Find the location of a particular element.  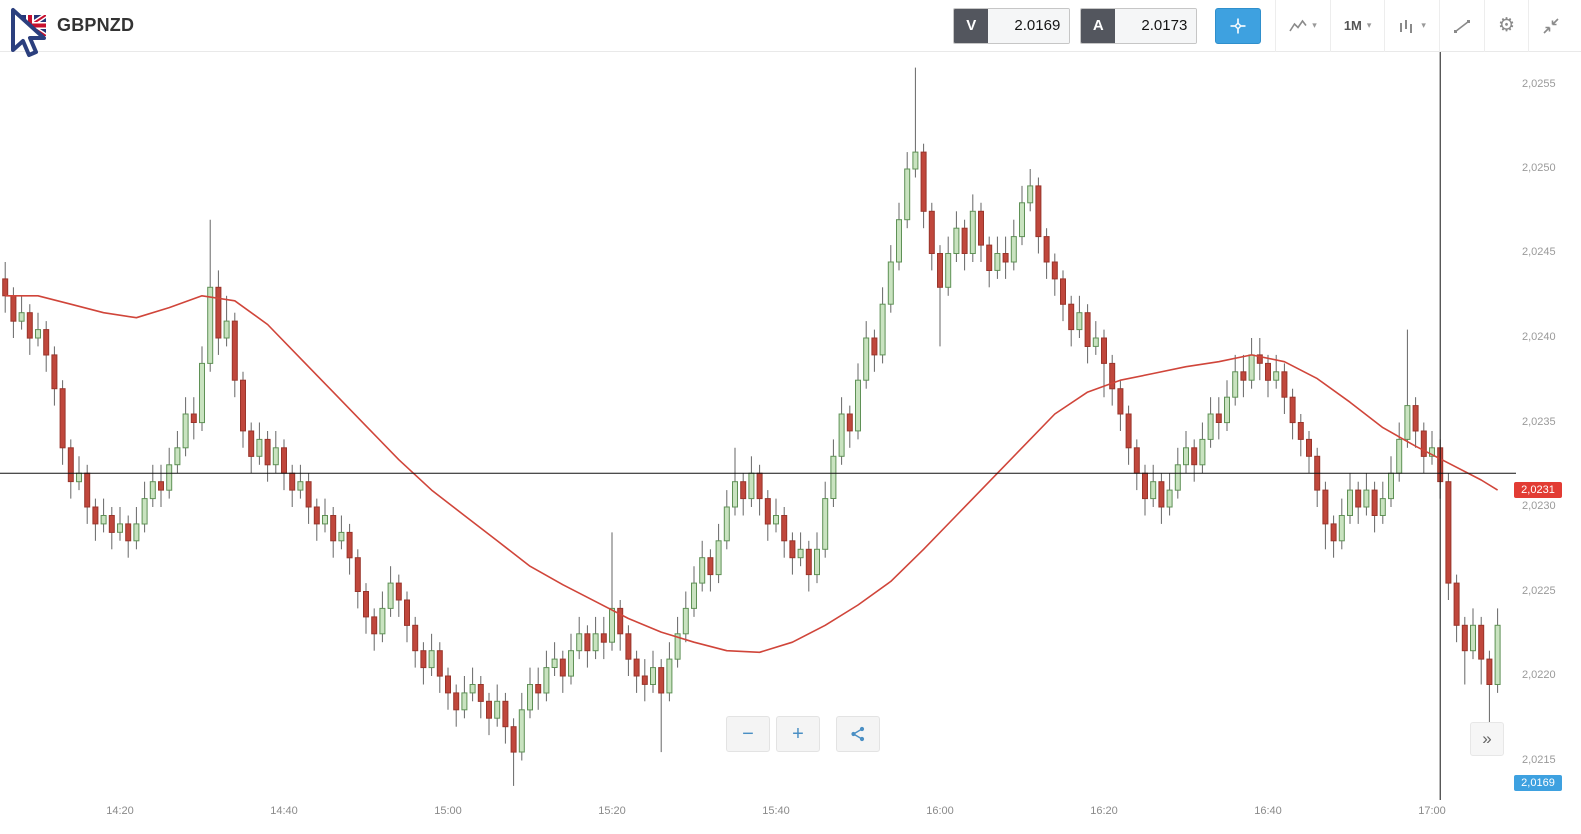

x-axis-label: 14:40 is located at coordinates (284, 811).